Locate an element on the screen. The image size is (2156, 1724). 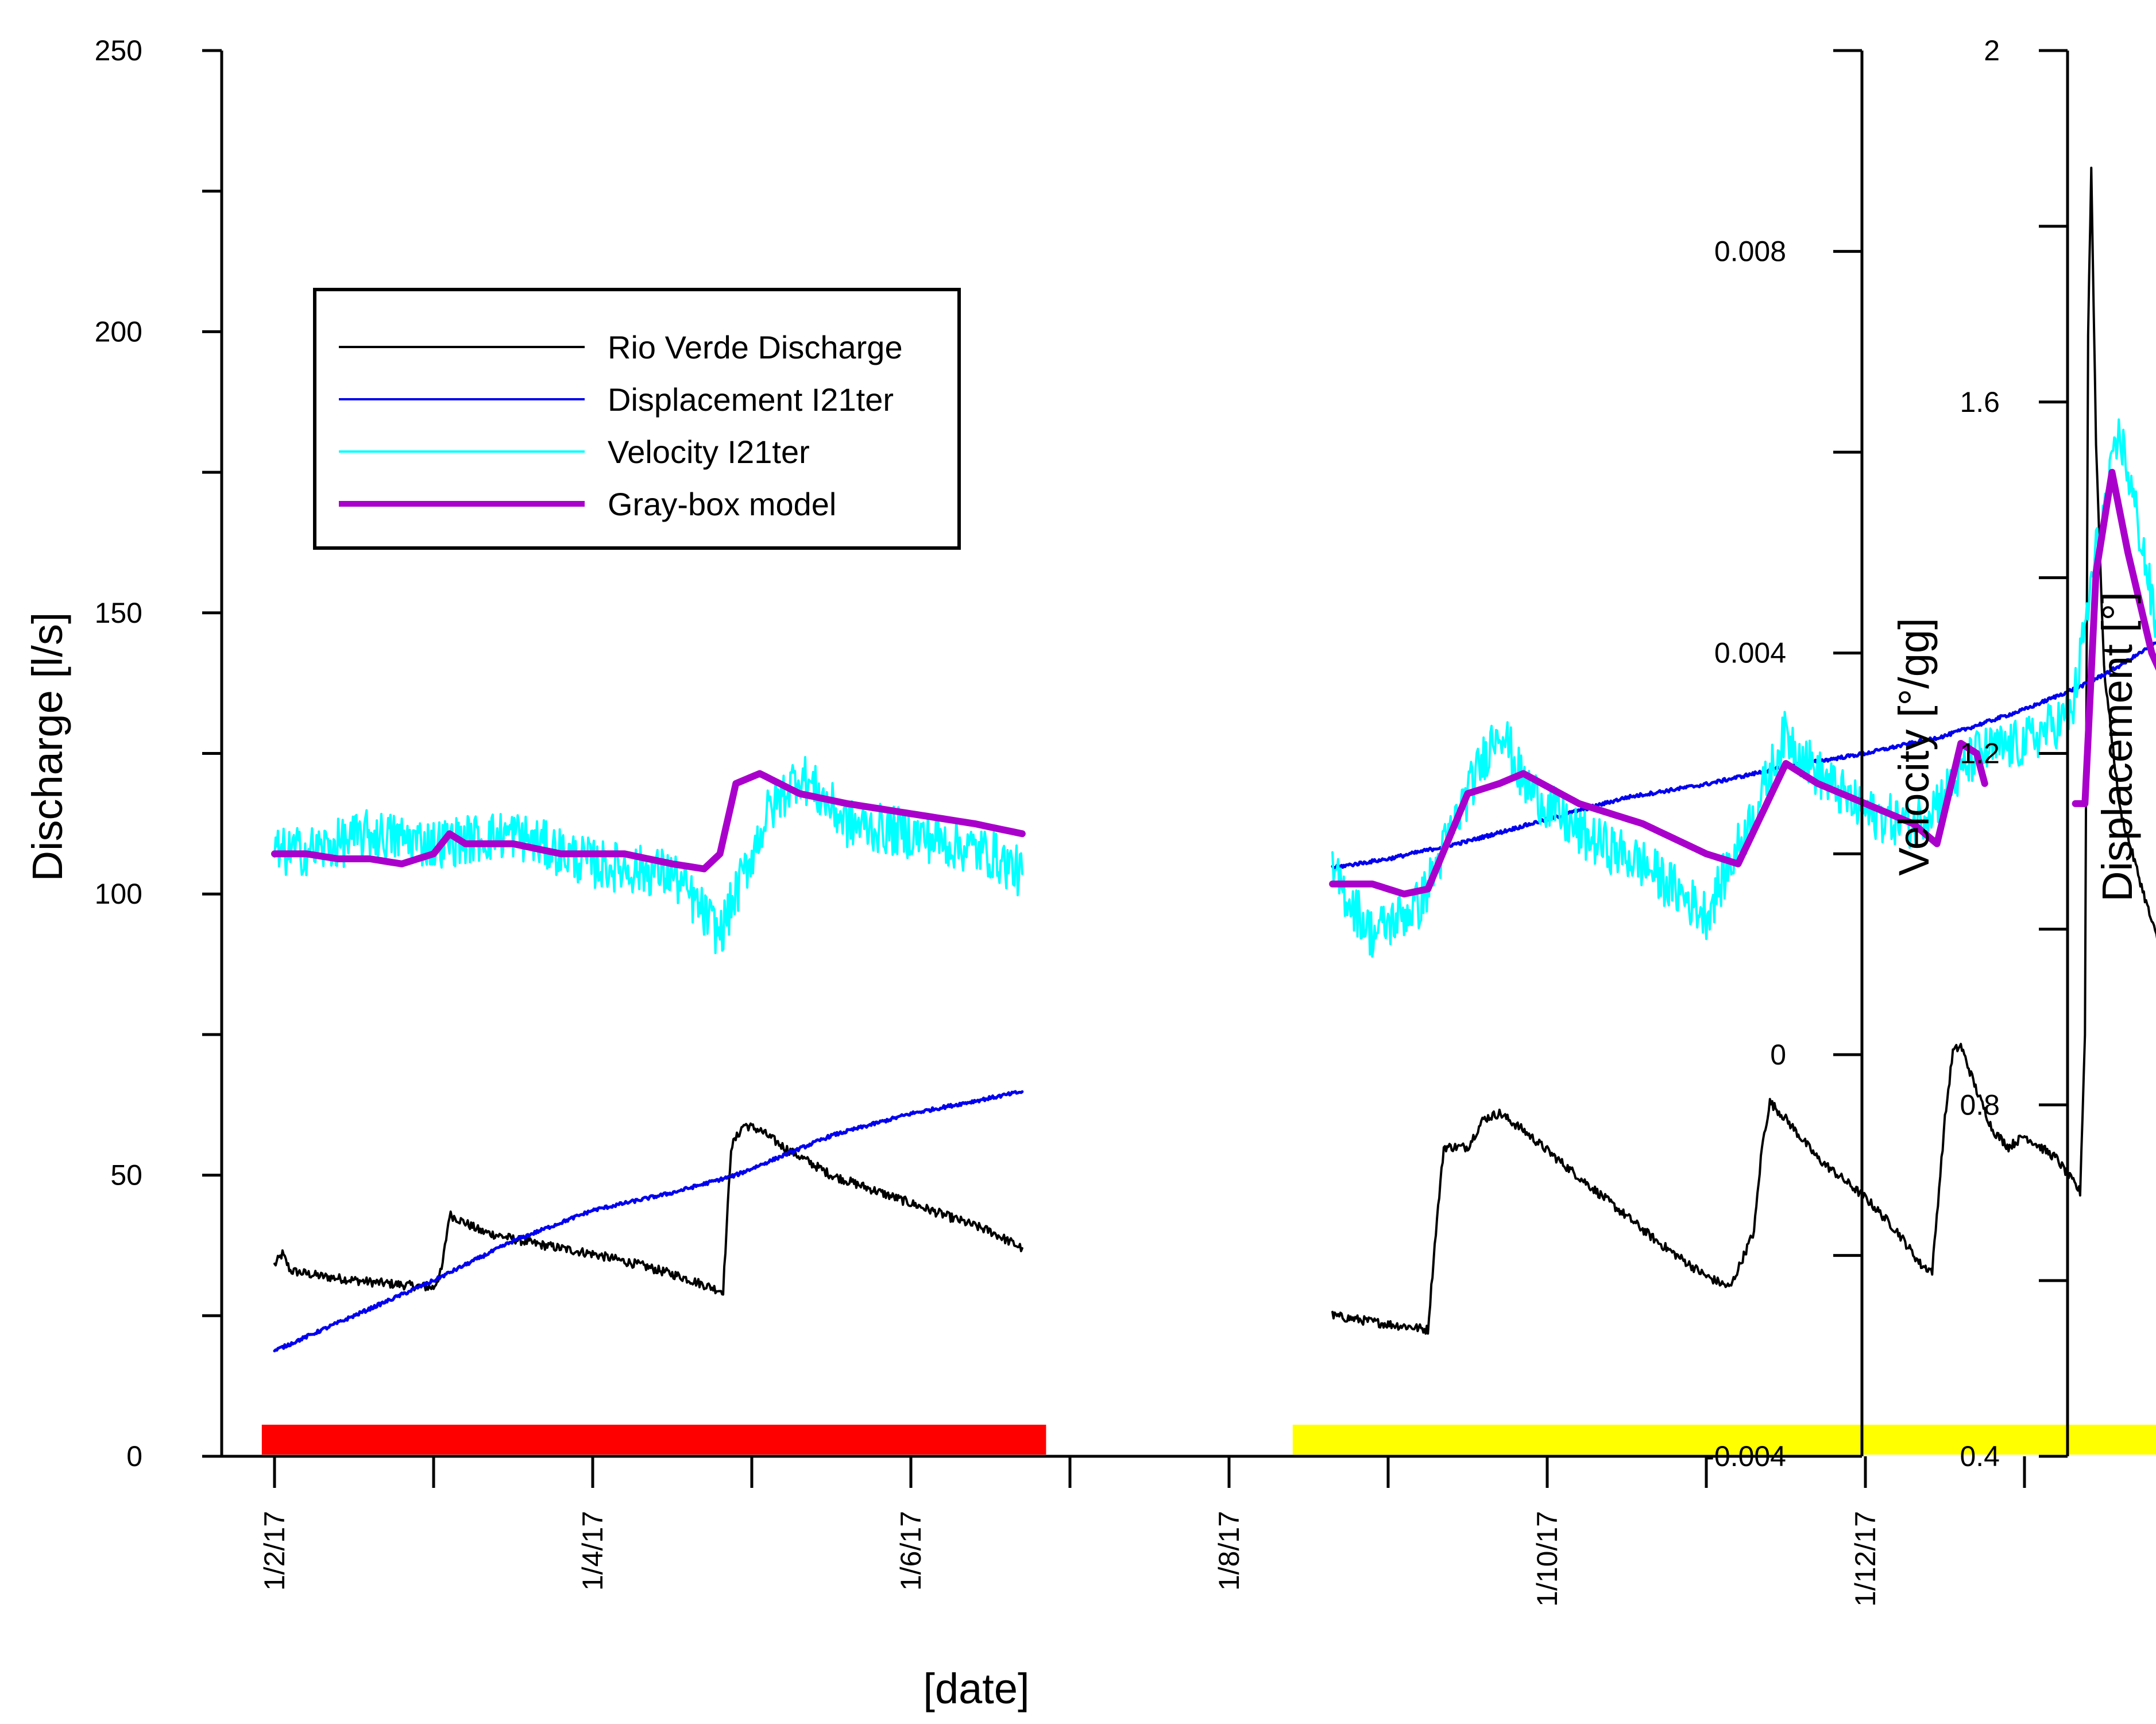
x-tick-label: 1/12/17 is located at coordinates (1865, 1559).